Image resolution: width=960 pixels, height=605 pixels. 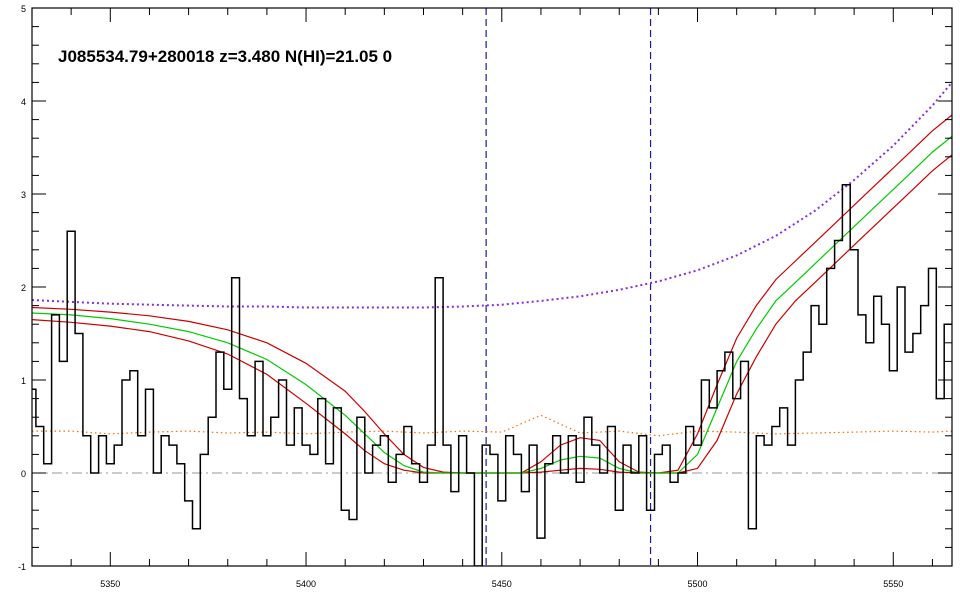 What do you see at coordinates (23, 381) in the screenshot?
I see `y-tick-label: 1` at bounding box center [23, 381].